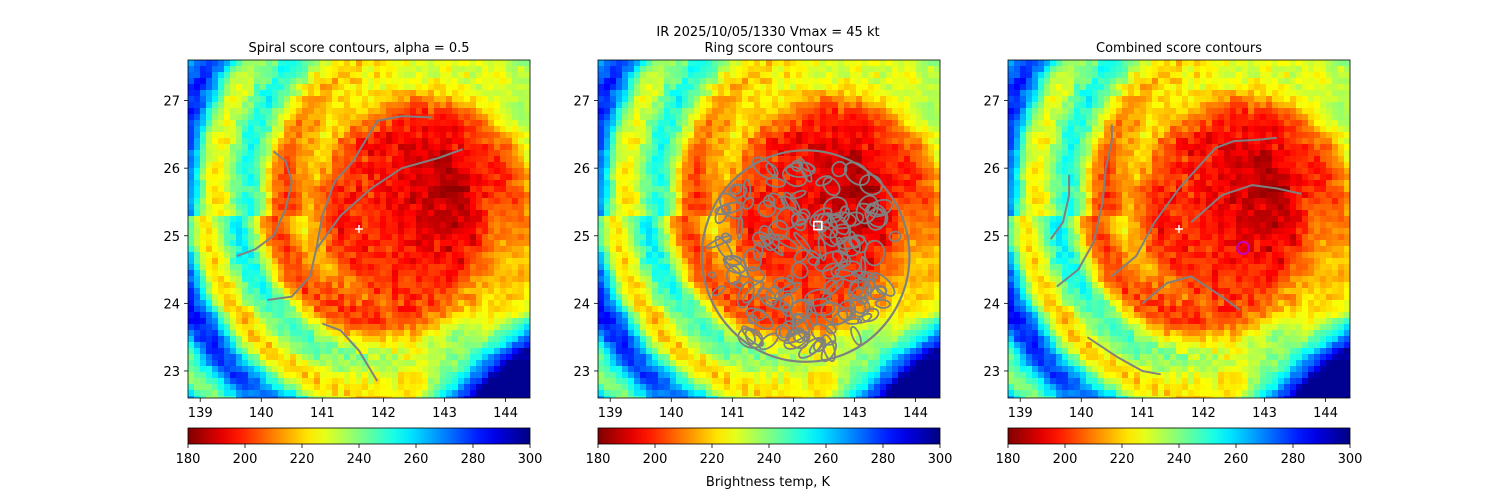  I want to click on colorbar-tick-label: 260, so click(416, 459).